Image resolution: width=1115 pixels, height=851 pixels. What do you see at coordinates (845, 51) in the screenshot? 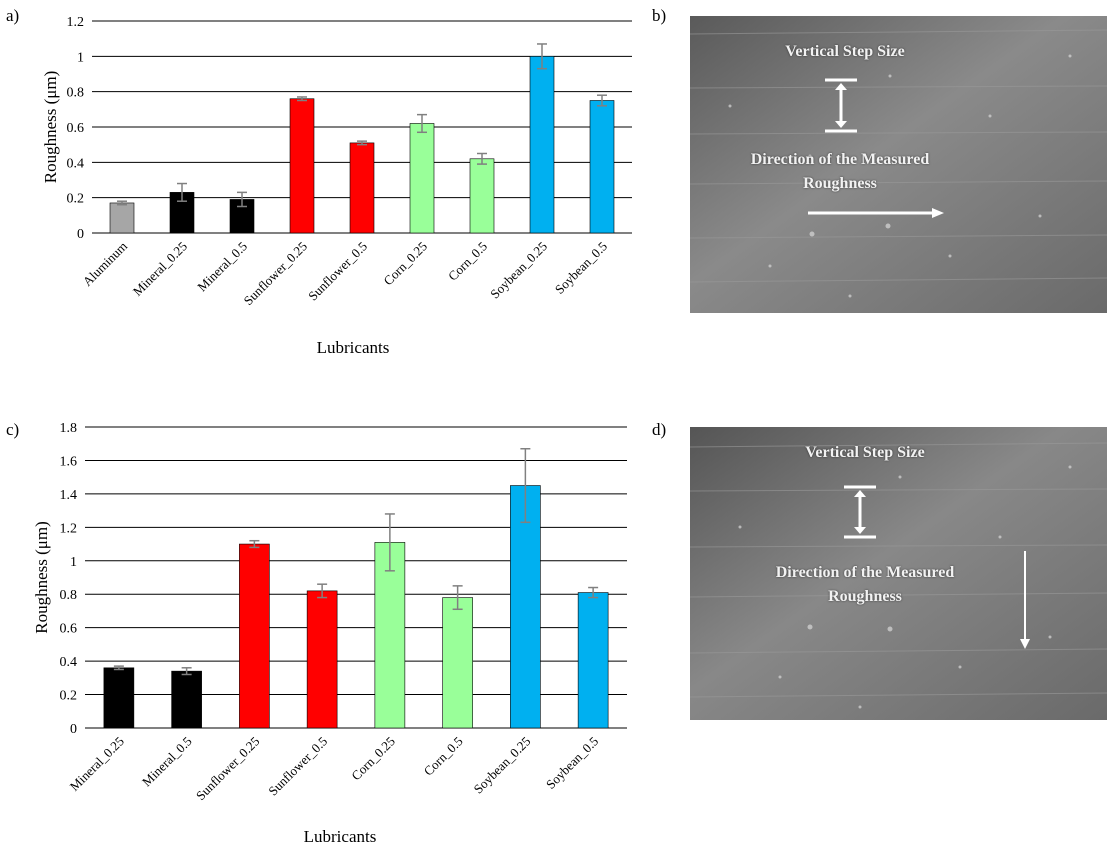
I see `step-size-label-b: Vertical Step Size` at bounding box center [845, 51].